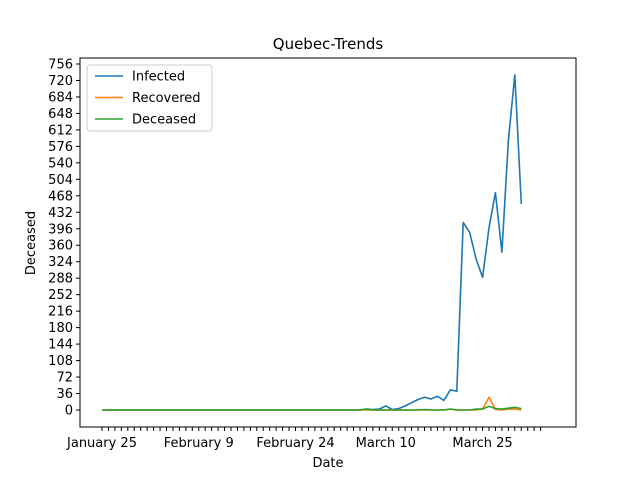 Image resolution: width=640 pixels, height=480 pixels. Describe the element at coordinates (60, 163) in the screenshot. I see `y-tick-label: 540` at that location.